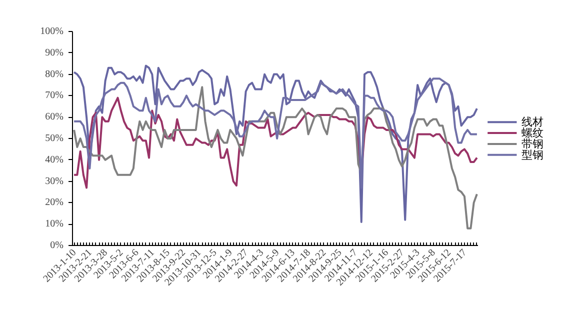 This screenshot has height=333, width=569. I want to click on legend-label: 螺纹, so click(532, 133).